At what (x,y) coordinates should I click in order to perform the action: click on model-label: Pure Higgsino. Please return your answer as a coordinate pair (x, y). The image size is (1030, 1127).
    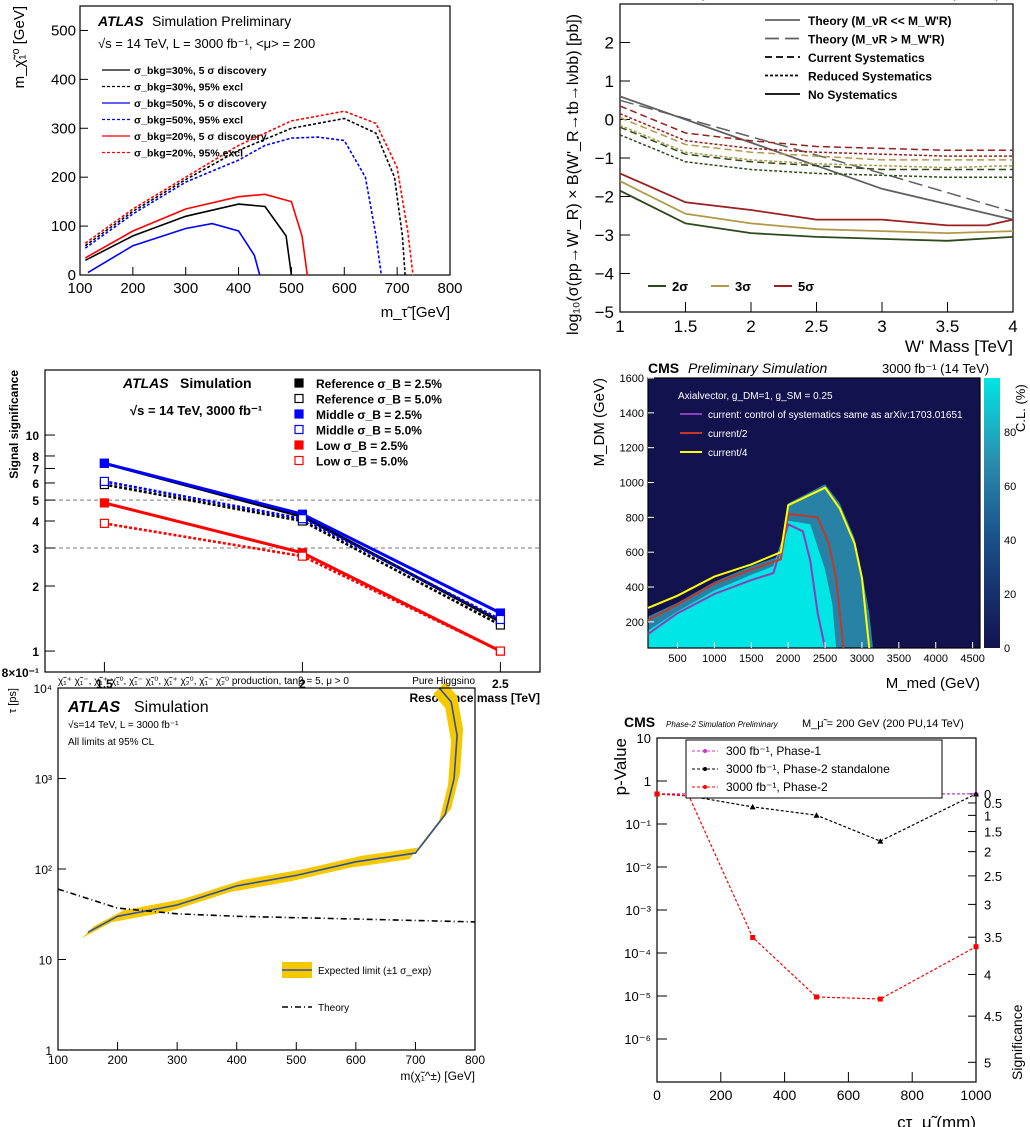
    Looking at the image, I should click on (443, 681).